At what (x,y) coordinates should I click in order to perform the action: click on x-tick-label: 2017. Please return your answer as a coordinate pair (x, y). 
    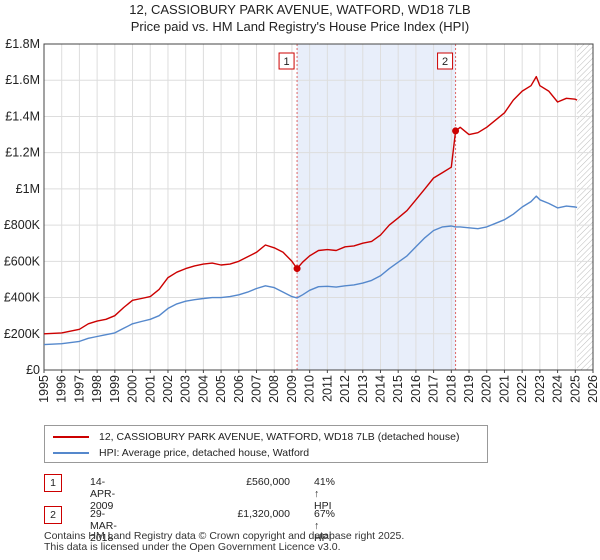
    Looking at the image, I should click on (434, 389).